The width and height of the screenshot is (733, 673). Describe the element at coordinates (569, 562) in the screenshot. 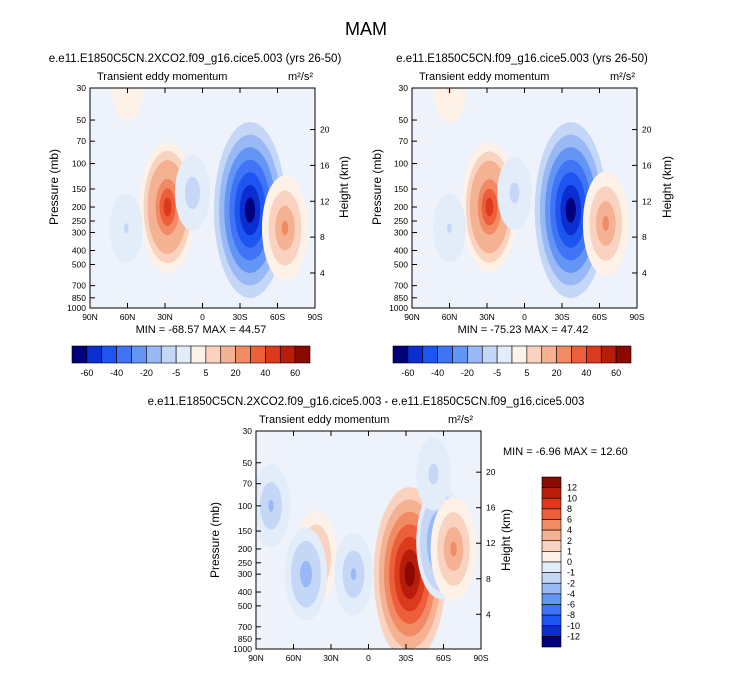

I see `colorbar-label: 0` at that location.